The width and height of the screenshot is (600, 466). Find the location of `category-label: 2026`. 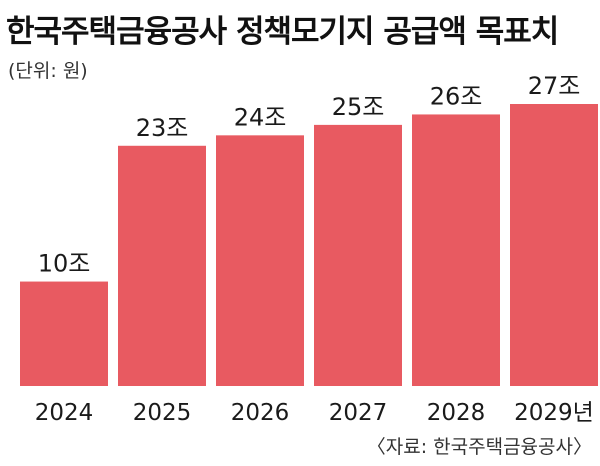

category-label: 2026 is located at coordinates (260, 413).